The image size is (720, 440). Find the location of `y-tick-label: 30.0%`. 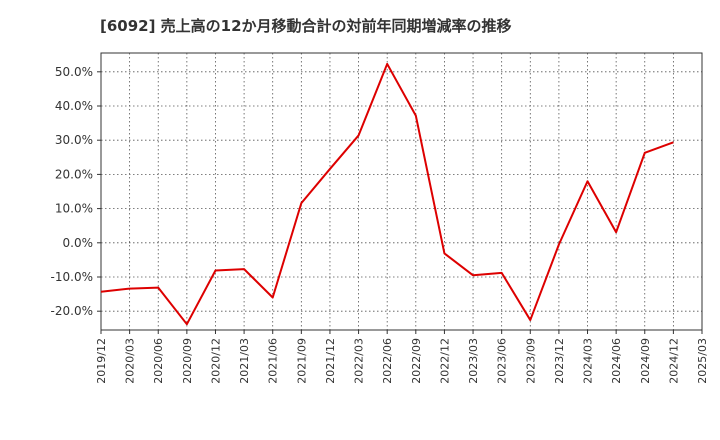

y-tick-label: 30.0% is located at coordinates (74, 140).